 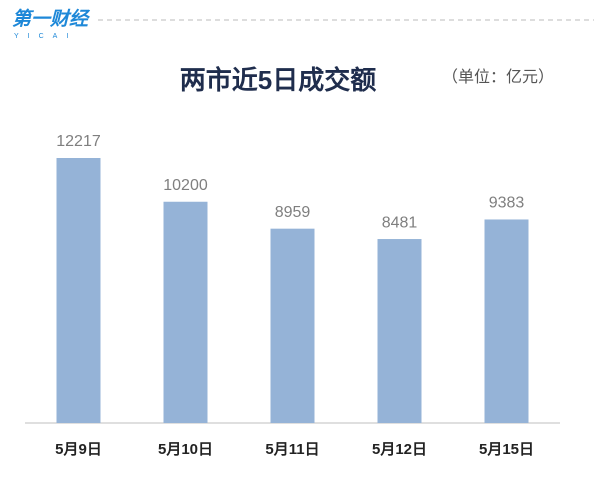 I want to click on value-label: 10200, so click(x=185, y=185).